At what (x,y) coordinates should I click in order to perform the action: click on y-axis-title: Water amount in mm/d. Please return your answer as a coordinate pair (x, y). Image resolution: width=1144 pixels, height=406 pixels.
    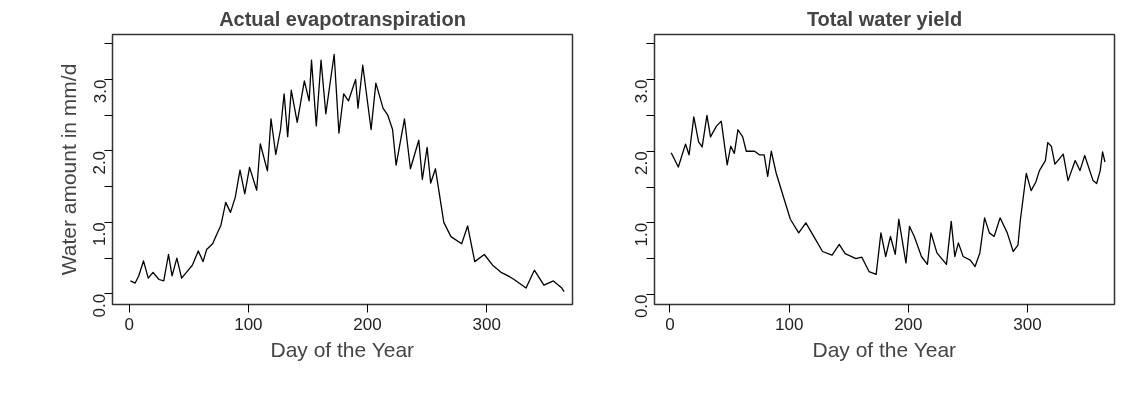
    Looking at the image, I should click on (68, 169).